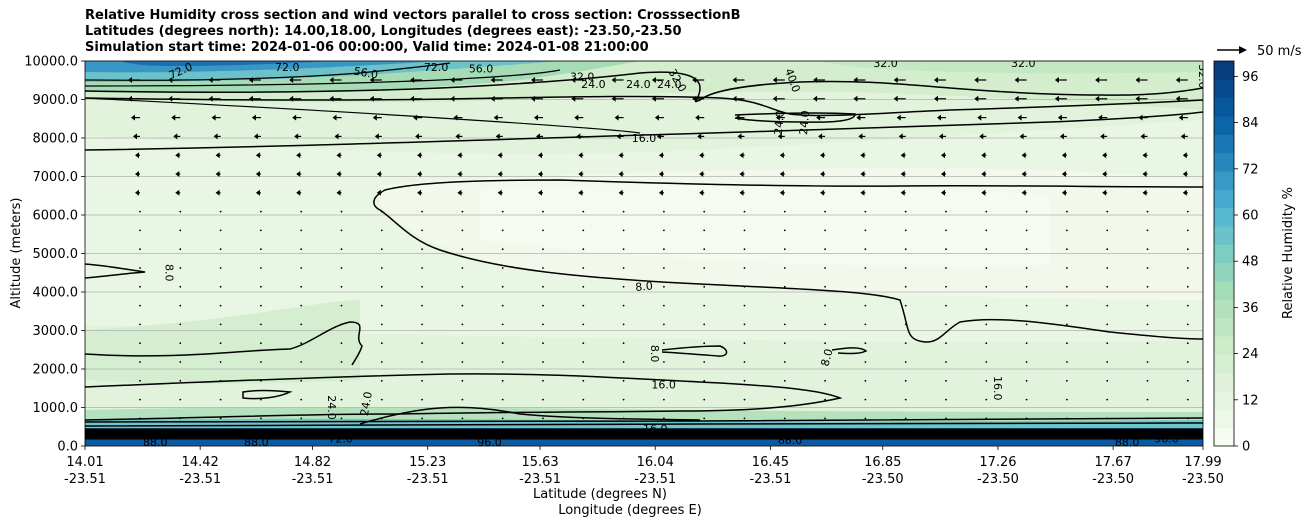 The image size is (1304, 526). What do you see at coordinates (593, 84) in the screenshot?
I see `contour-label: 24.0` at bounding box center [593, 84].